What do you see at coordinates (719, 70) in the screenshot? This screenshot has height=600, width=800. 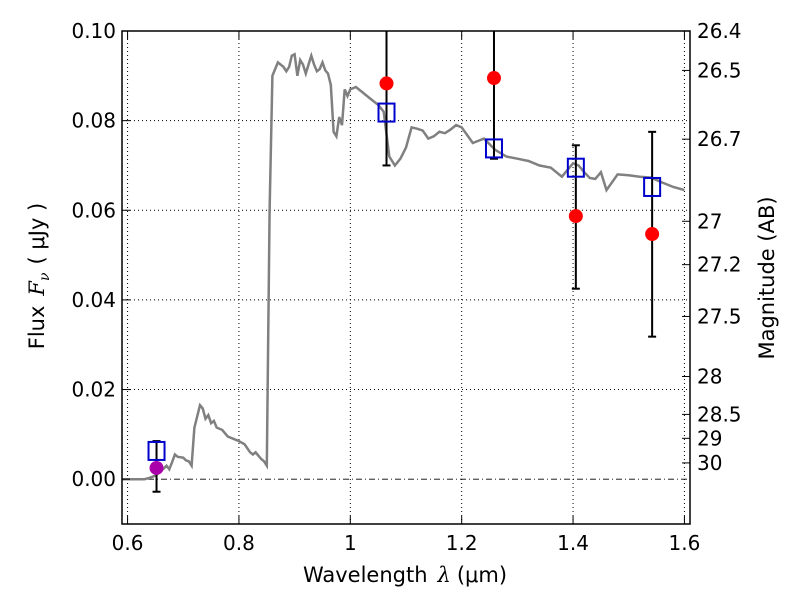 I see `y2-tick-label: 26.5` at bounding box center [719, 70].